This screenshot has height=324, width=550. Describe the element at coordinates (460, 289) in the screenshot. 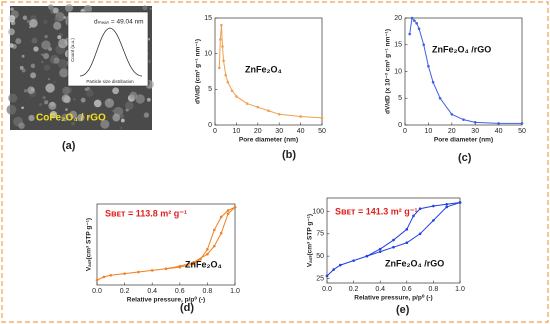

I see `x-tick-label: 1.0` at that location.